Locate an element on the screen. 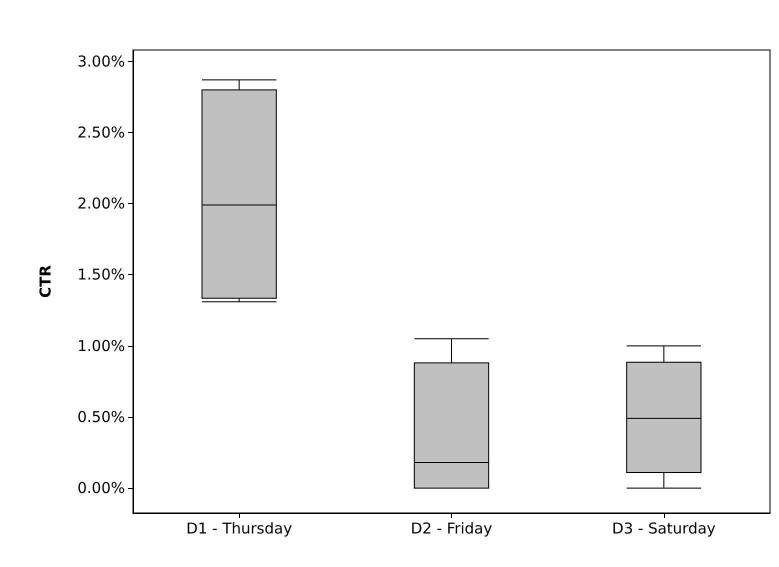 Image resolution: width=779 pixels, height=567 pixels. y-tick-label: 0.50% is located at coordinates (101, 417).